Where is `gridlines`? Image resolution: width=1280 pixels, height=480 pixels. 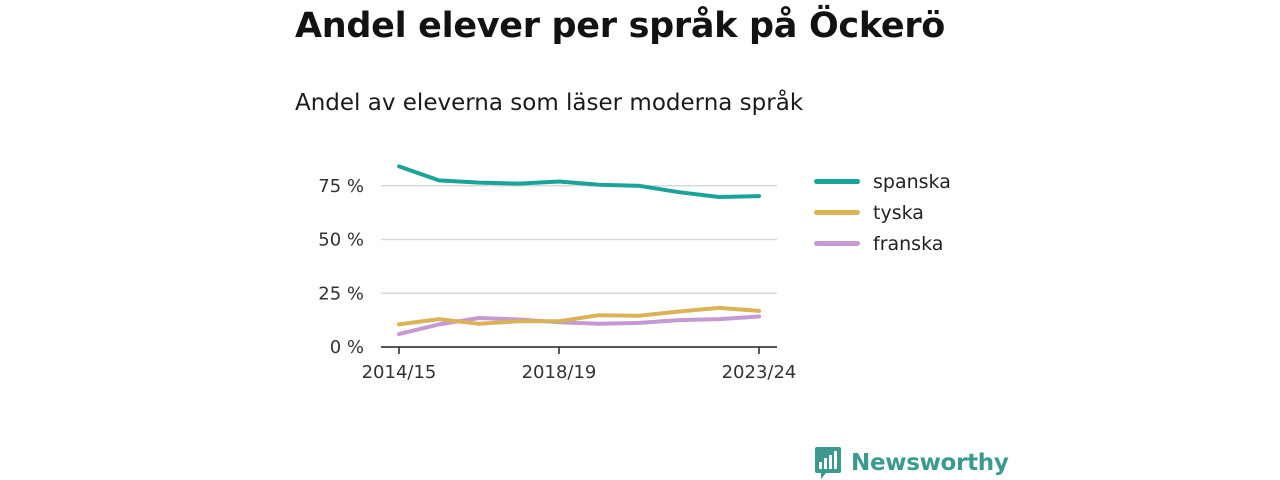 gridlines is located at coordinates (579, 240).